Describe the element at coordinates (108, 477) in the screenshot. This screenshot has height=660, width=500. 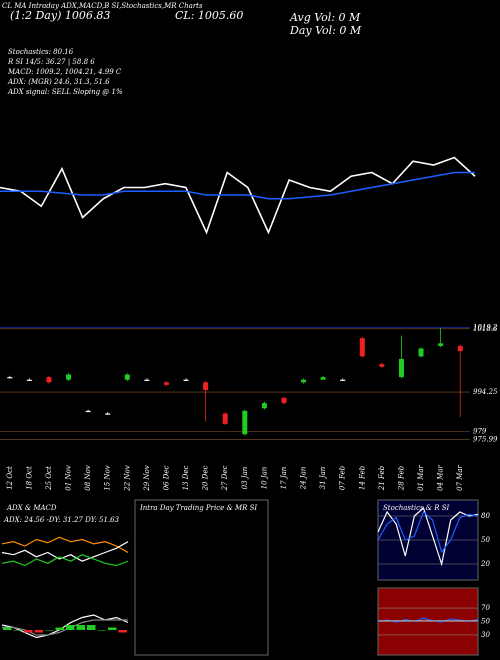
I see `x-tick-label: 15 Nov` at that location.